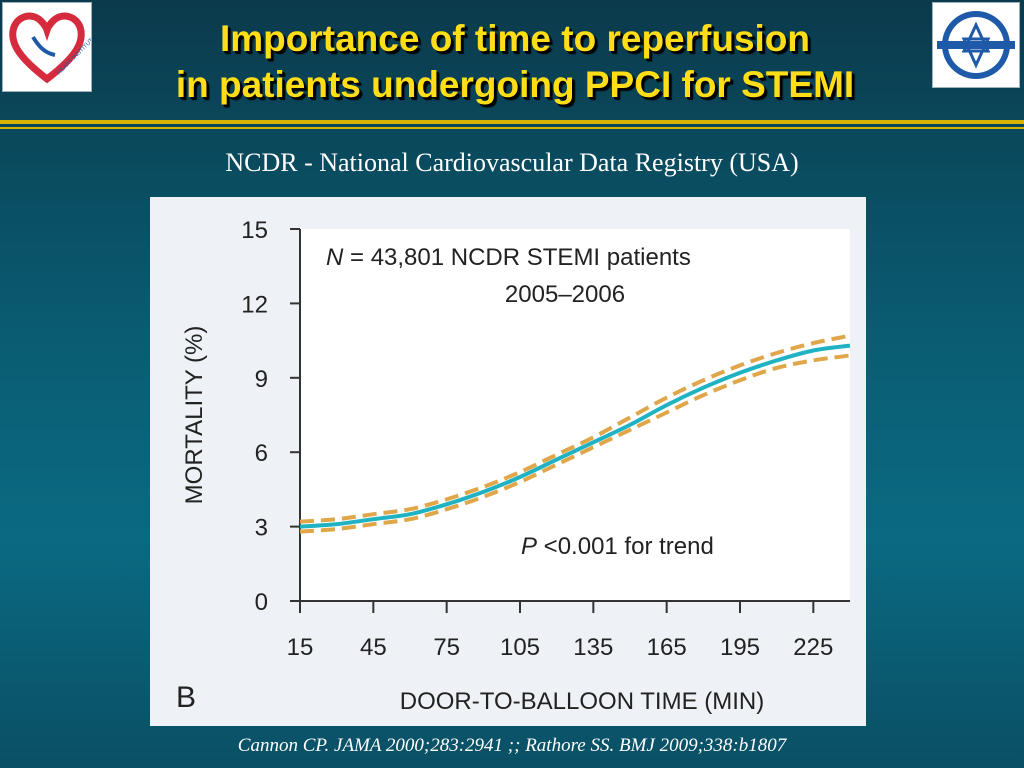 Image resolution: width=1024 pixels, height=768 pixels. I want to click on slide-title-line2: in patients undergoing PPCI for STEMI, so click(515, 84).